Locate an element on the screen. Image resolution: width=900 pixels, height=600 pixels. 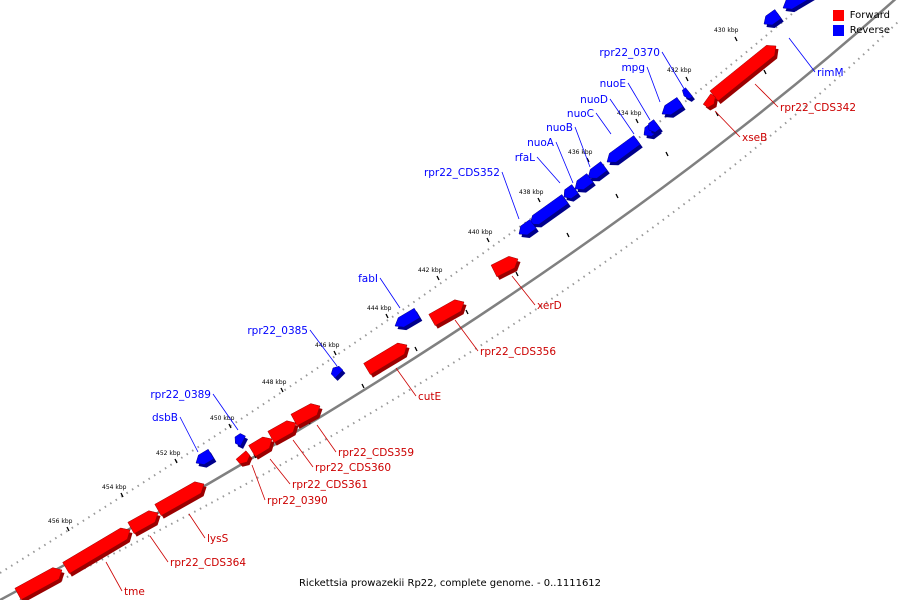
gene-label-cute: cutE is located at coordinates (429, 397).